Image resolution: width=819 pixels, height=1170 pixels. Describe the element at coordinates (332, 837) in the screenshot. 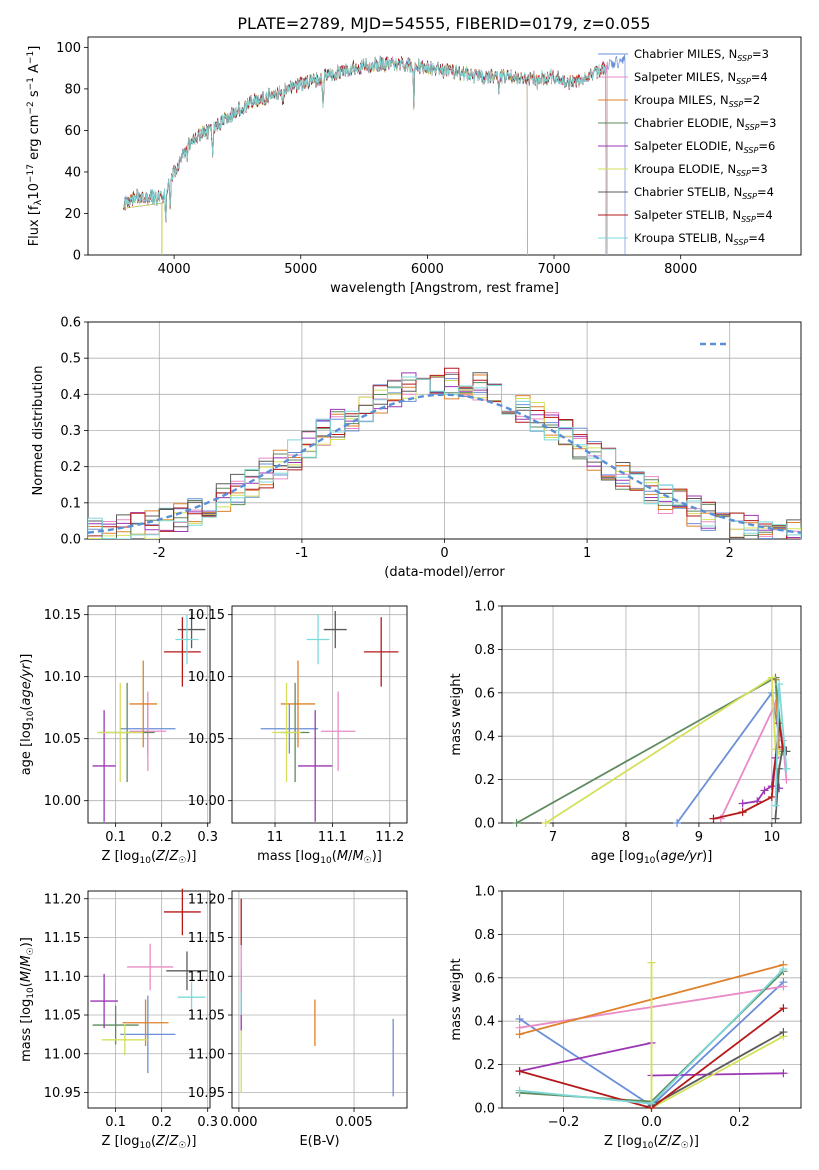

I see `x-tick-label: 11.1` at that location.